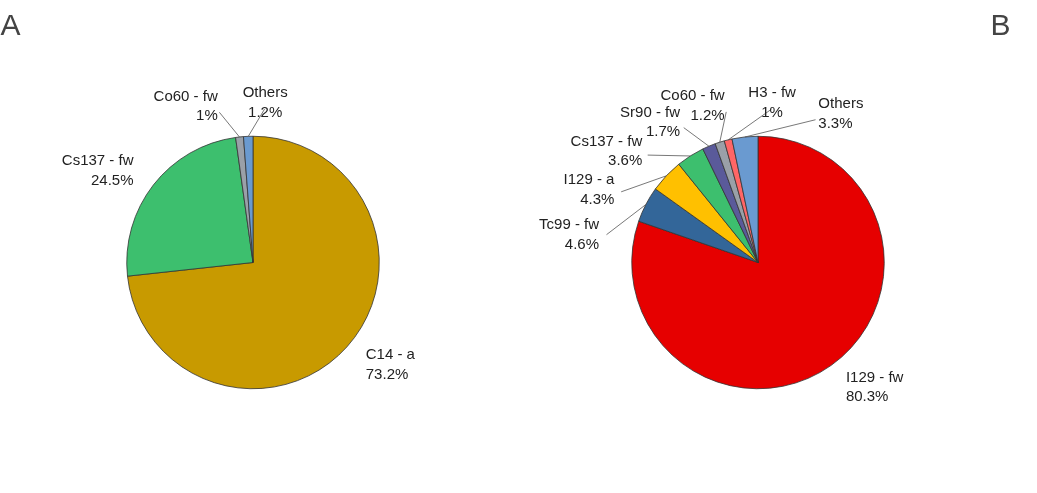 The height and width of the screenshot is (493, 1037). What do you see at coordinates (625, 160) in the screenshot?
I see `data-label: 3.6%` at bounding box center [625, 160].